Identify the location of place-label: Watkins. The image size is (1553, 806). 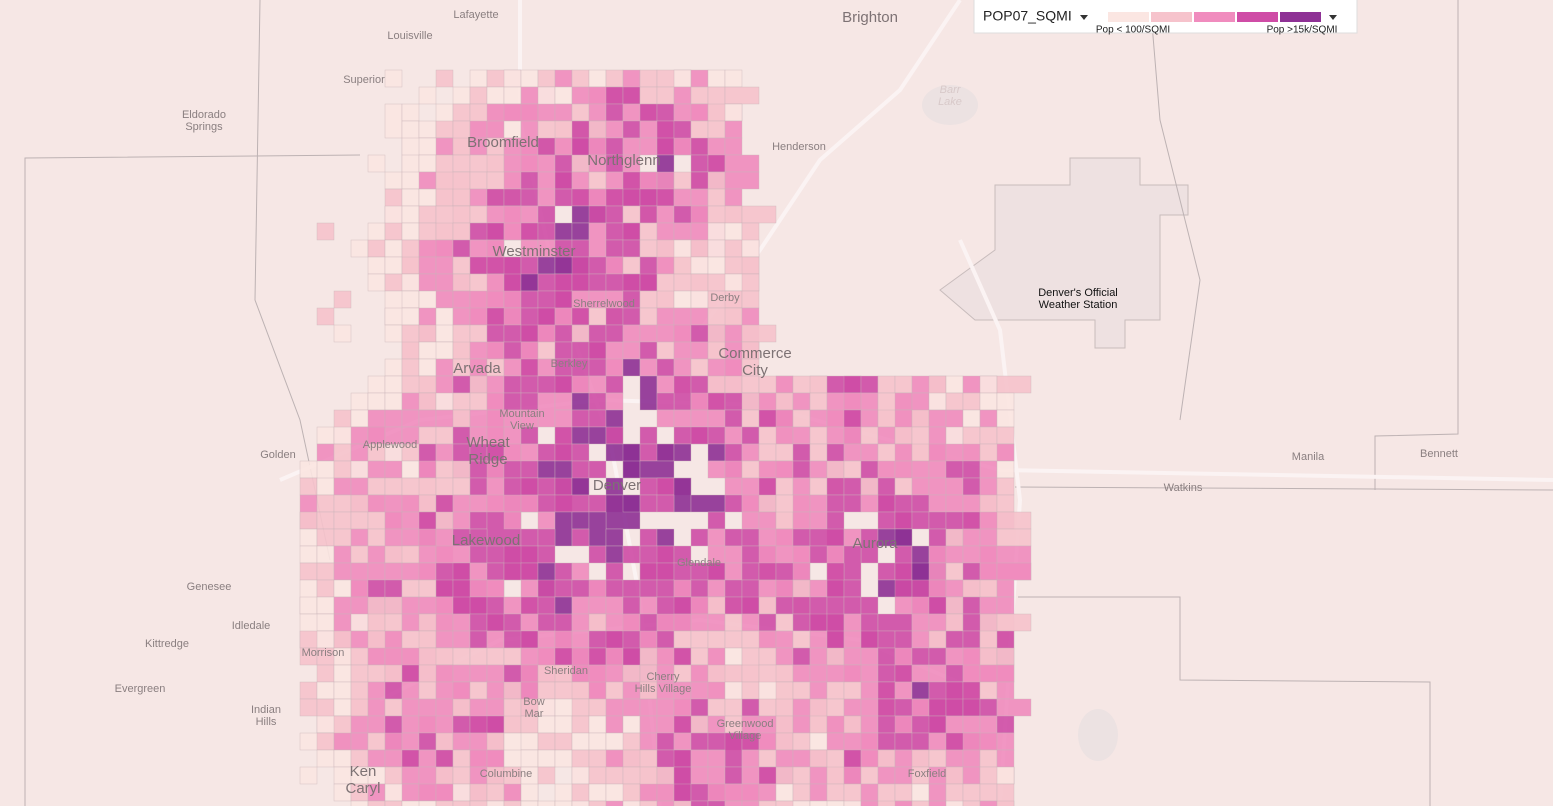
(1183, 488).